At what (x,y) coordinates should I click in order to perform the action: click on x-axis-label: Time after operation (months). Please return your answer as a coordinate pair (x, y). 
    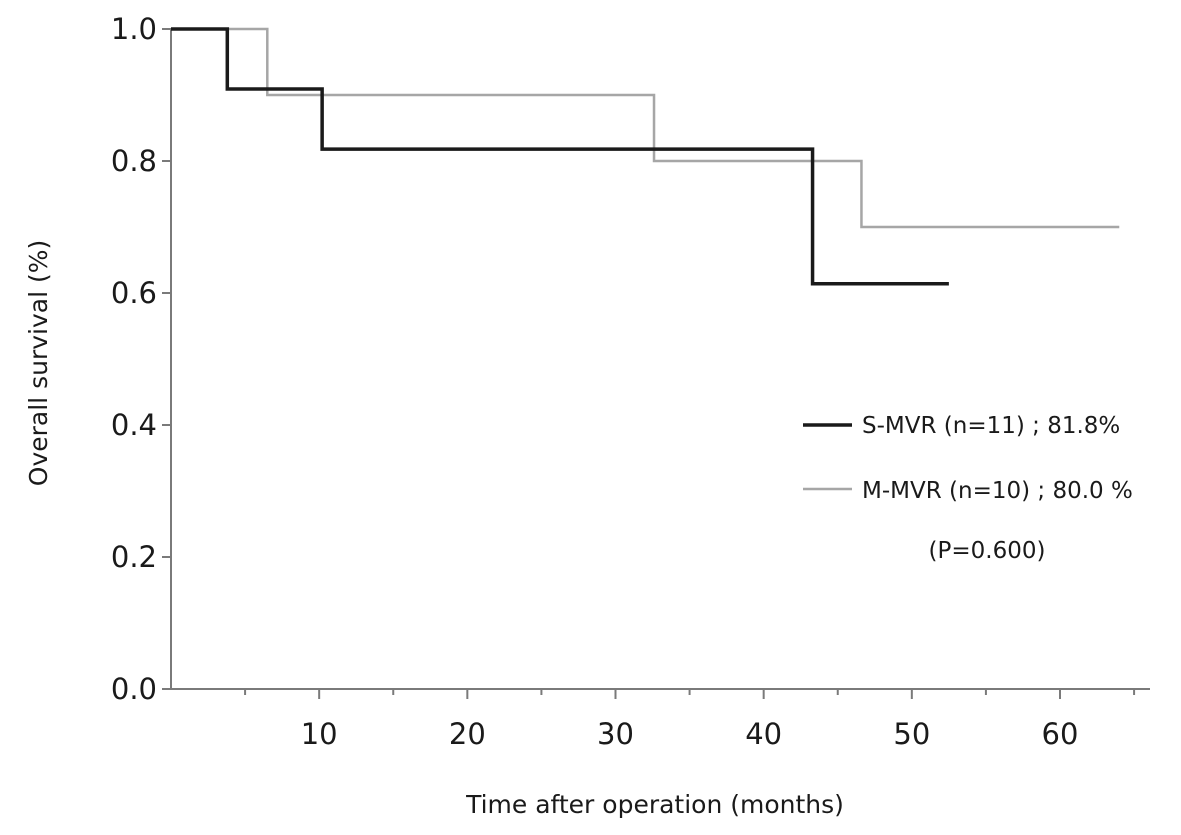
    Looking at the image, I should click on (654, 804).